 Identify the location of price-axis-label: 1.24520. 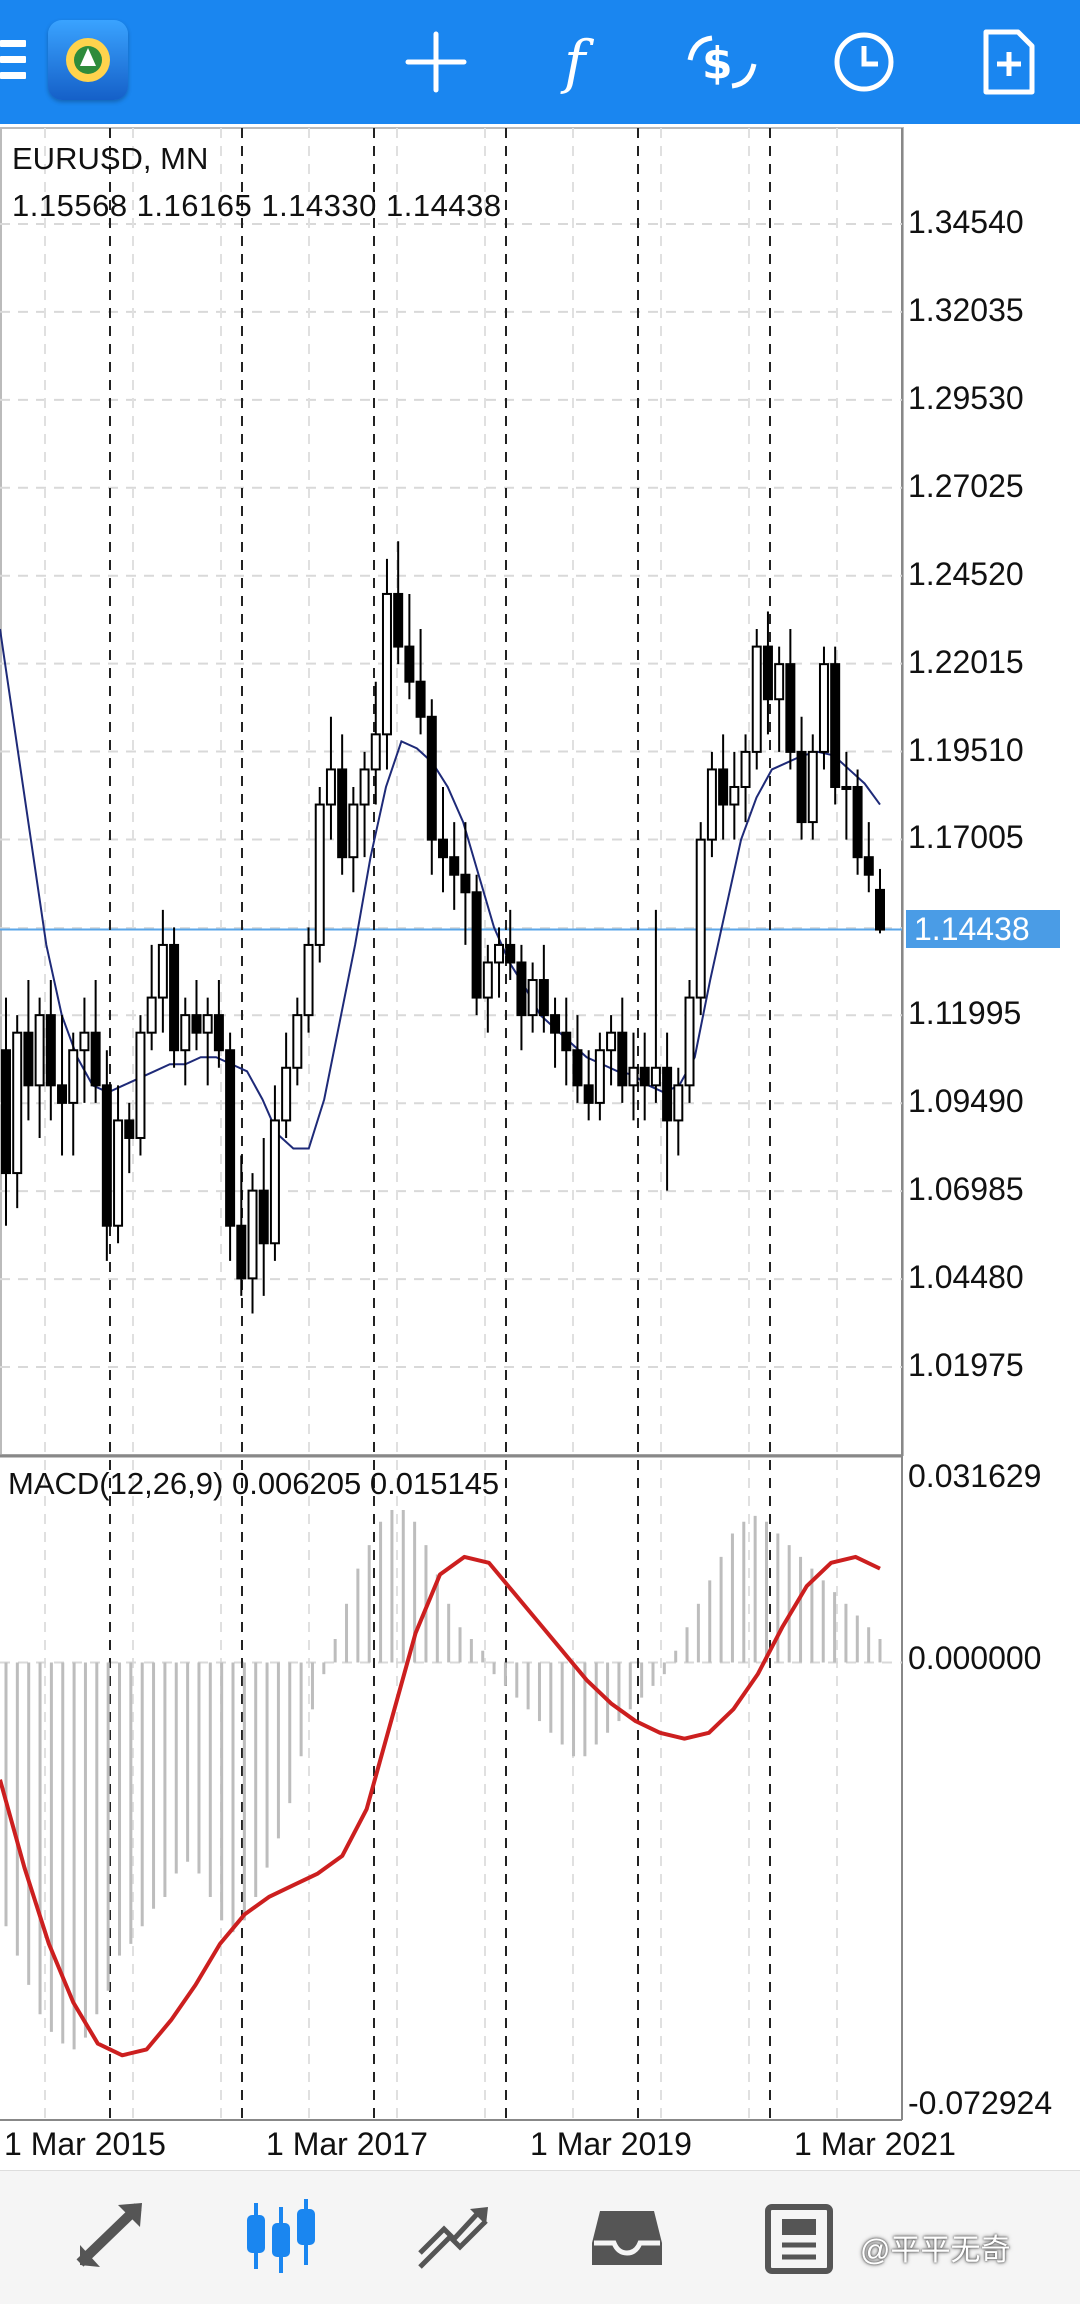
(966, 573).